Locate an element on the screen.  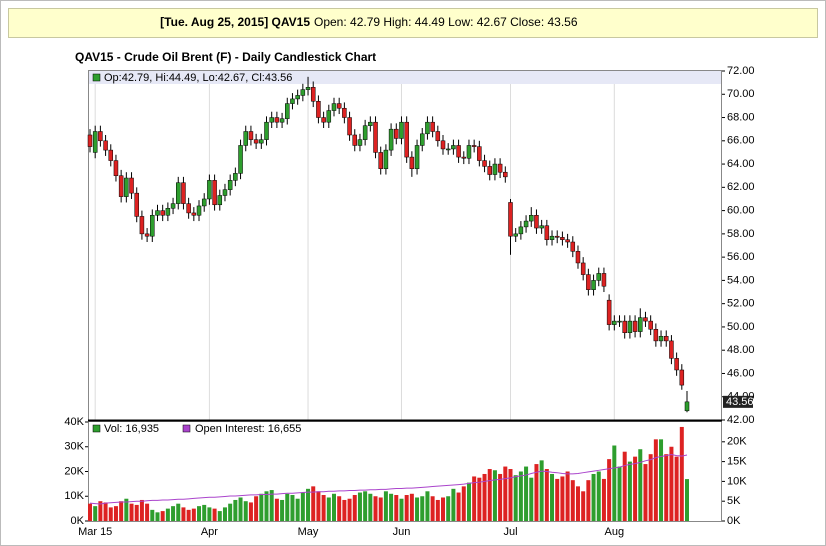
y-tick-label: 64.00 is located at coordinates (741, 164).